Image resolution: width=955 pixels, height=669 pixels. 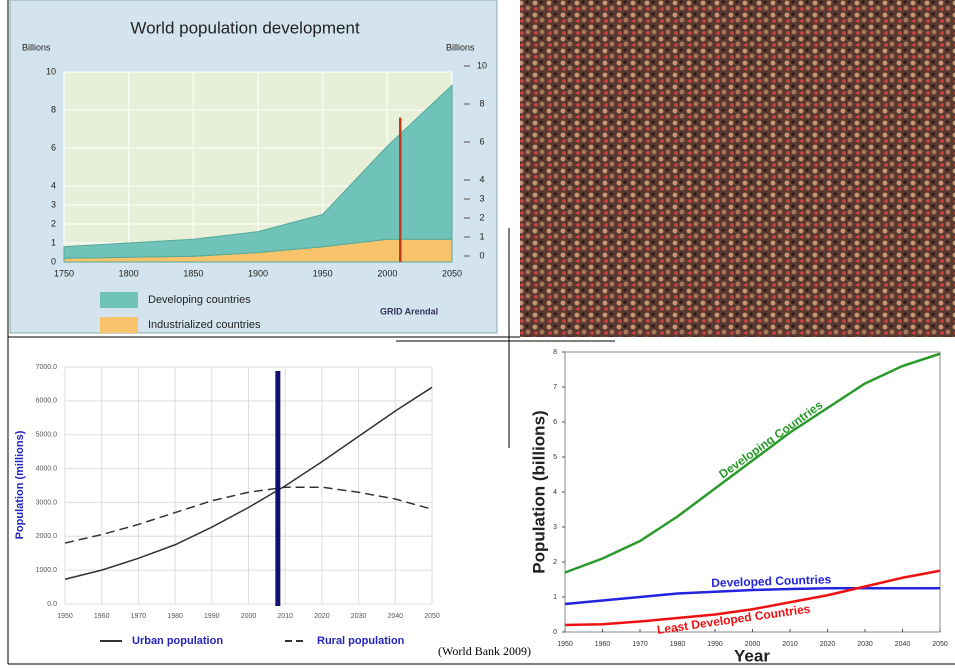 What do you see at coordinates (752, 655) in the screenshot?
I see `x-axis-label: Year` at bounding box center [752, 655].